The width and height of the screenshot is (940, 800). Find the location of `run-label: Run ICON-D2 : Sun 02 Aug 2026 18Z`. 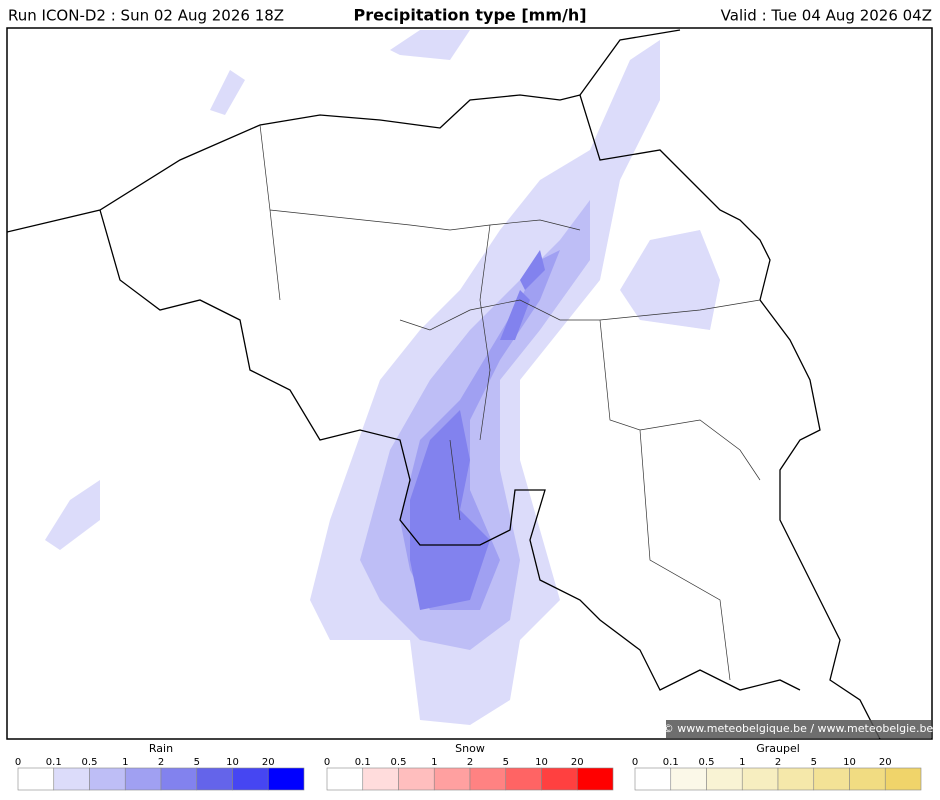

run-label: Run ICON-D2 : Sun 02 Aug 2026 18Z is located at coordinates (146, 16).